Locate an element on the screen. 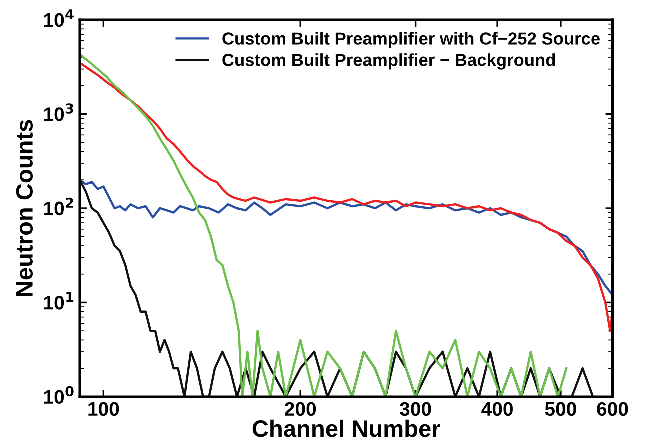 The height and width of the screenshot is (445, 645). y-tick-label: 10$^{0}$ is located at coordinates (59, 395).